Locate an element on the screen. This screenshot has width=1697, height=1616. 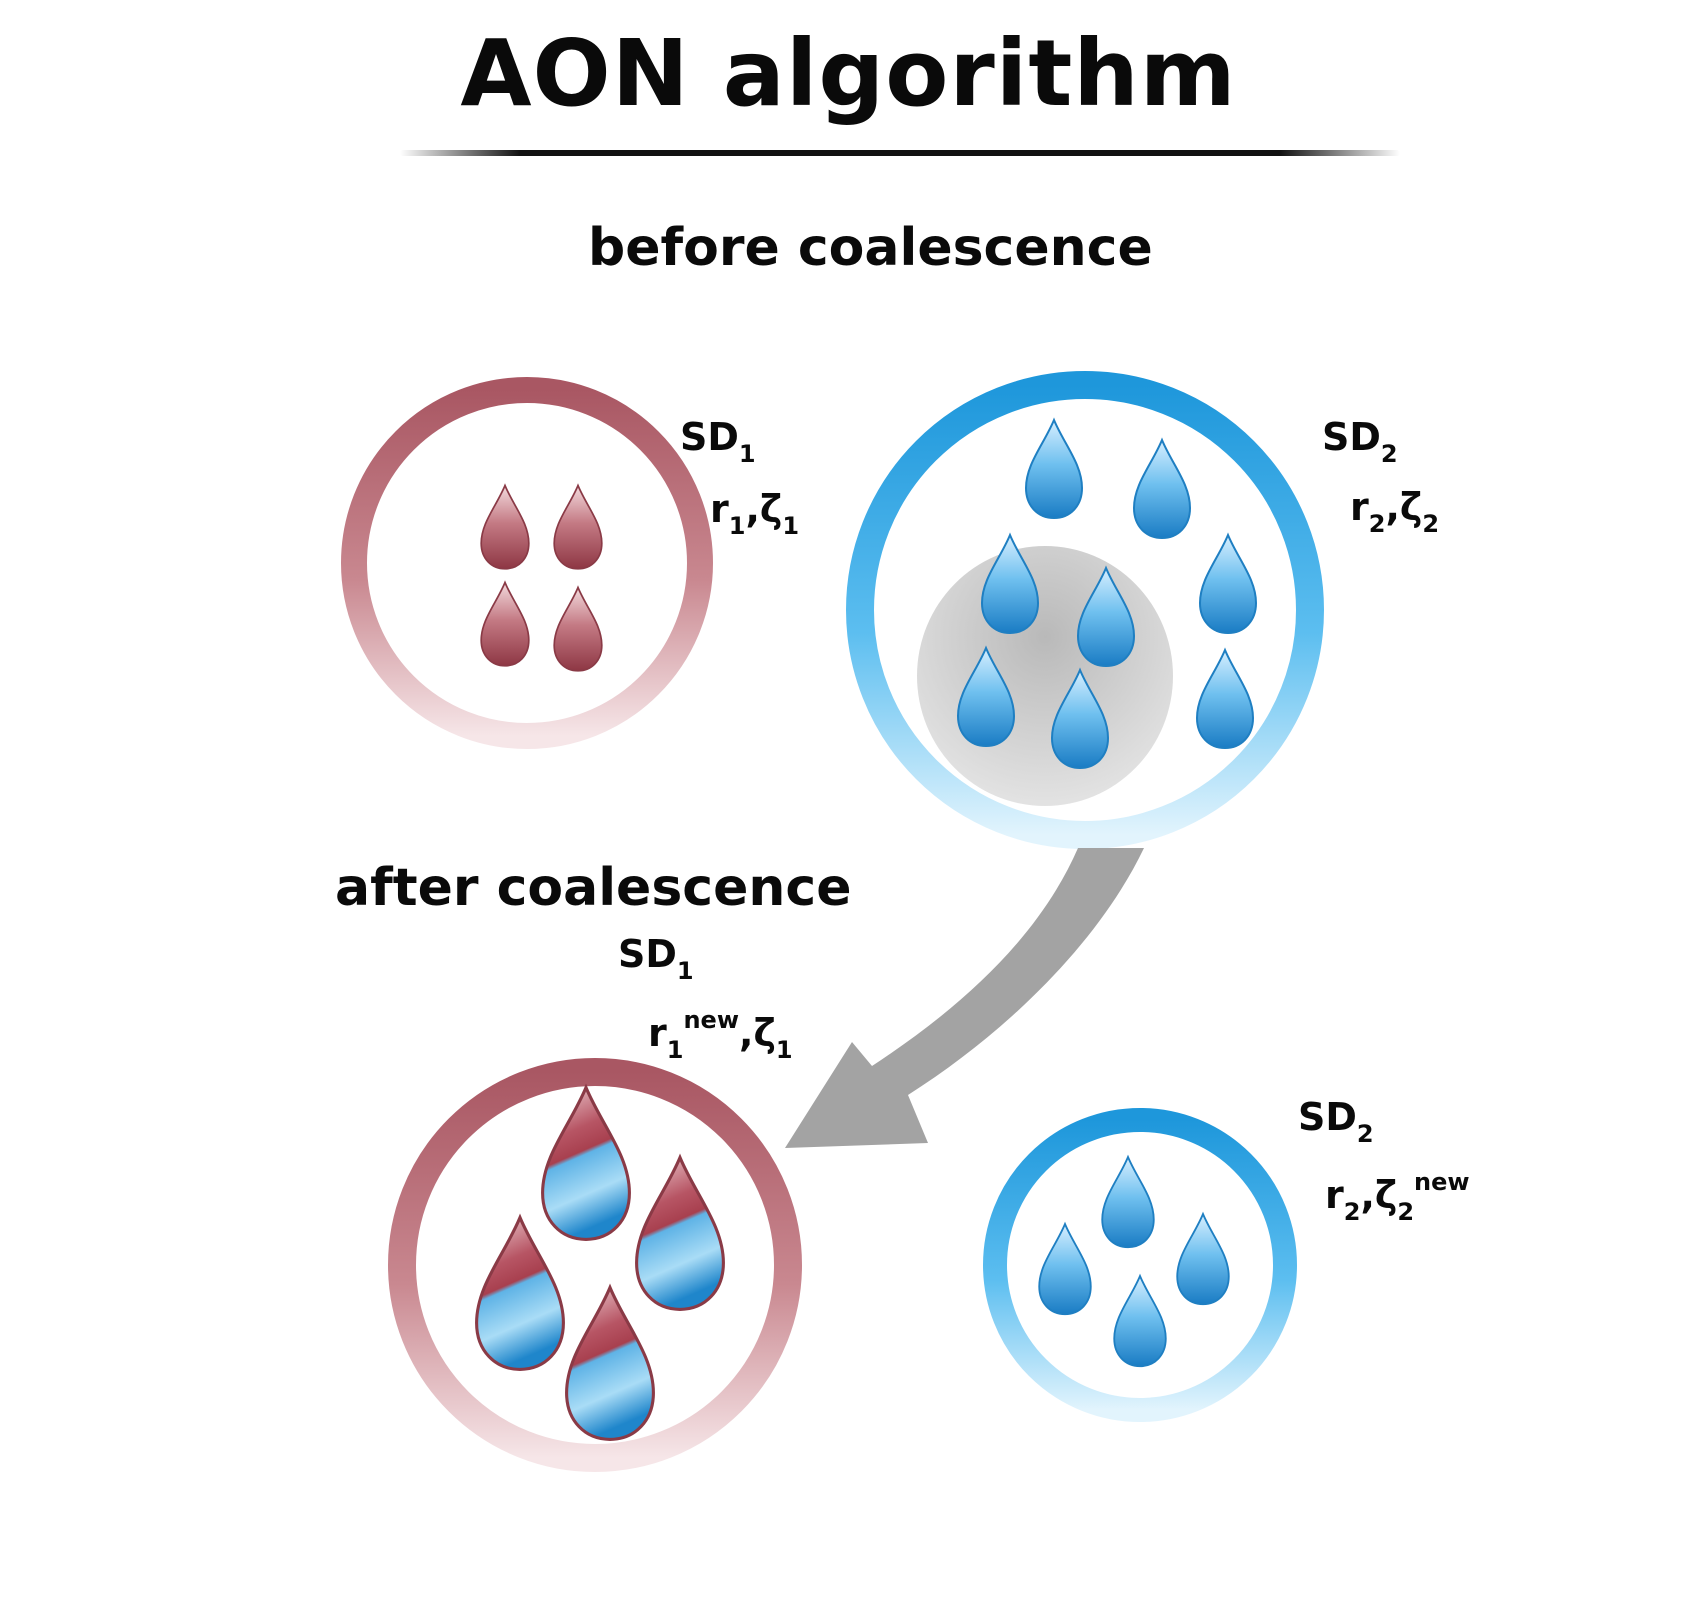
sd1-before-params: r1,ζ1 is located at coordinates (755, 513).